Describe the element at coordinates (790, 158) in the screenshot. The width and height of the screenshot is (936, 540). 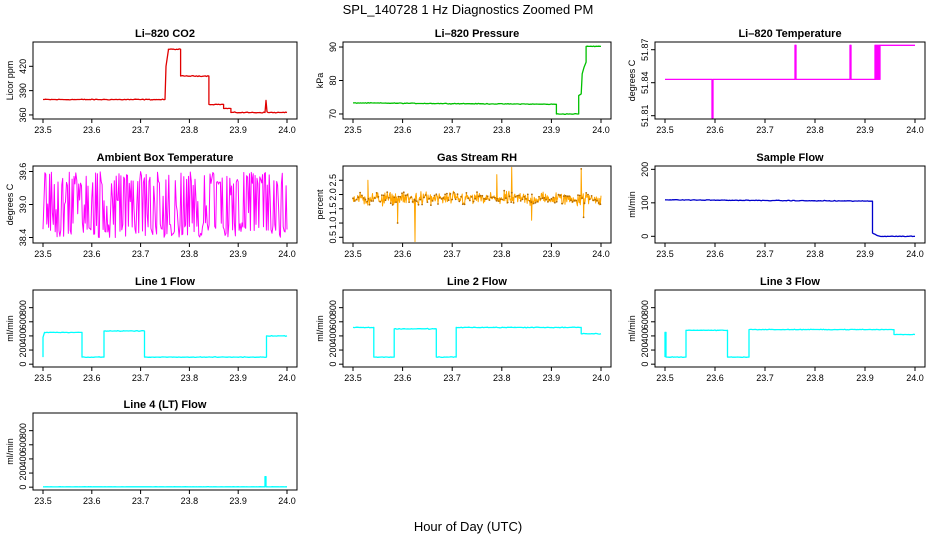
I see `chart-title: Sample Flow` at that location.